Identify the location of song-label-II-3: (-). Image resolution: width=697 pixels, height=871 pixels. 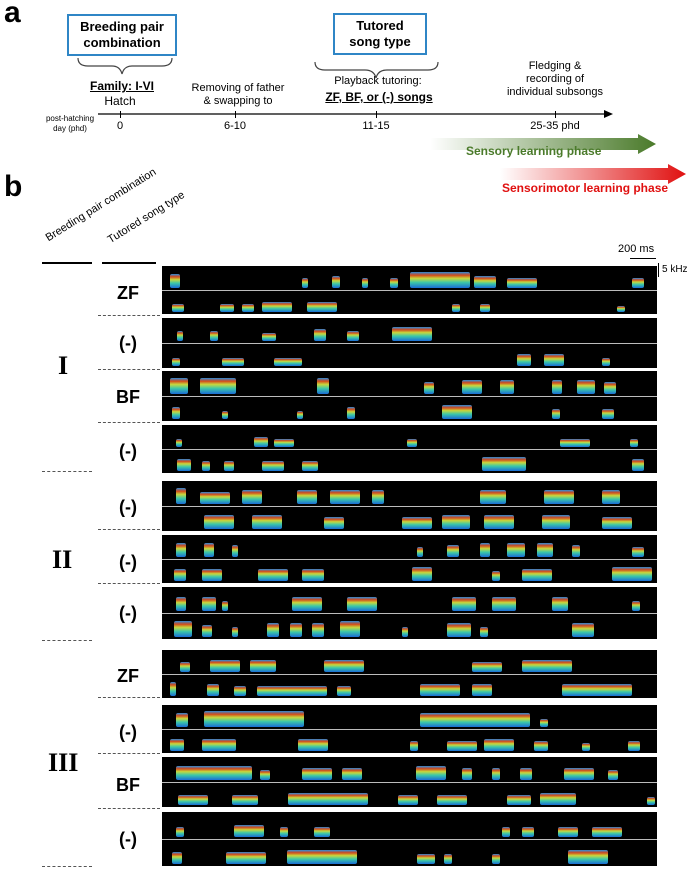
(128, 613).